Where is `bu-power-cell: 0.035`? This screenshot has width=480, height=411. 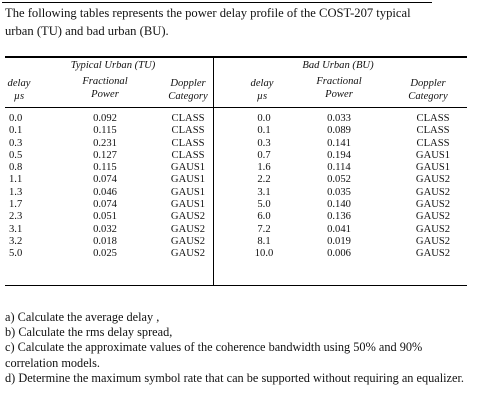
bu-power-cell: 0.035 is located at coordinates (339, 192).